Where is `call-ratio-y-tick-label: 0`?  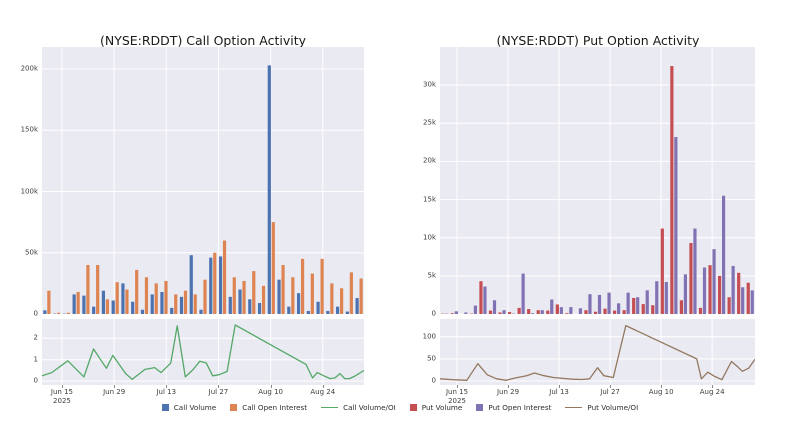
call-ratio-y-tick-label: 0 is located at coordinates (35, 380).